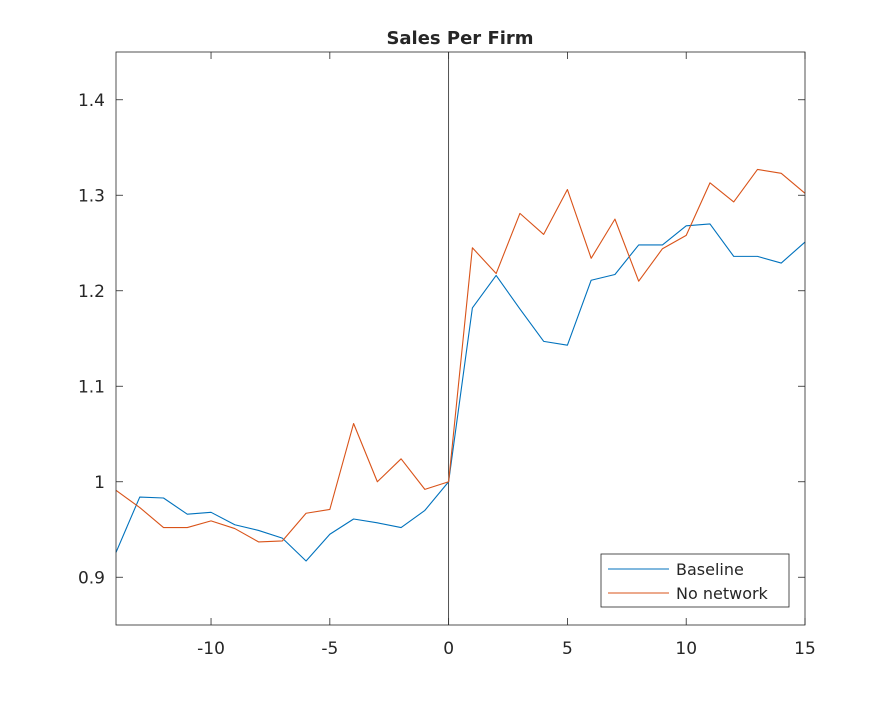  What do you see at coordinates (722, 593) in the screenshot?
I see `legend-label-1: No network` at bounding box center [722, 593].